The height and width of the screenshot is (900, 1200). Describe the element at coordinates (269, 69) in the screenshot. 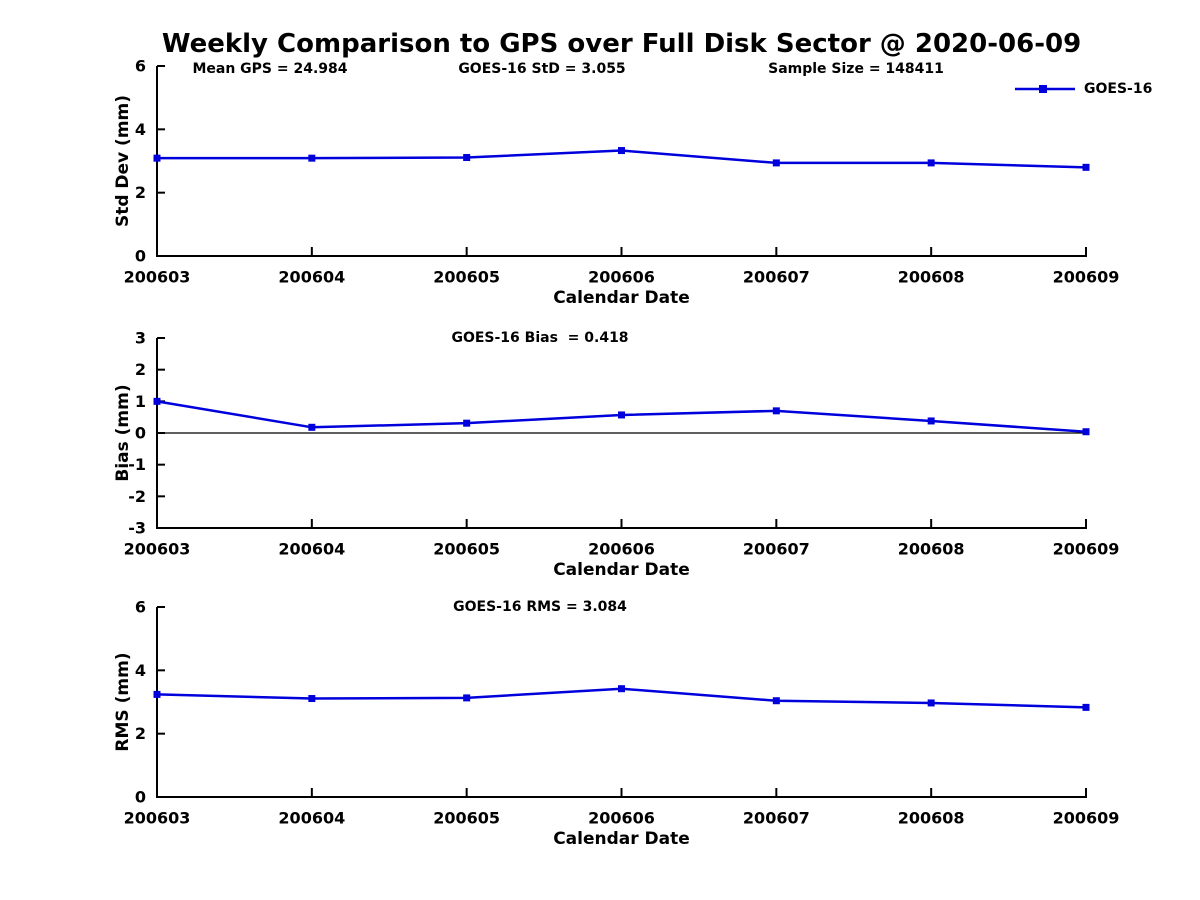

I see `annotation: Mean GPS = 24.984` at that location.